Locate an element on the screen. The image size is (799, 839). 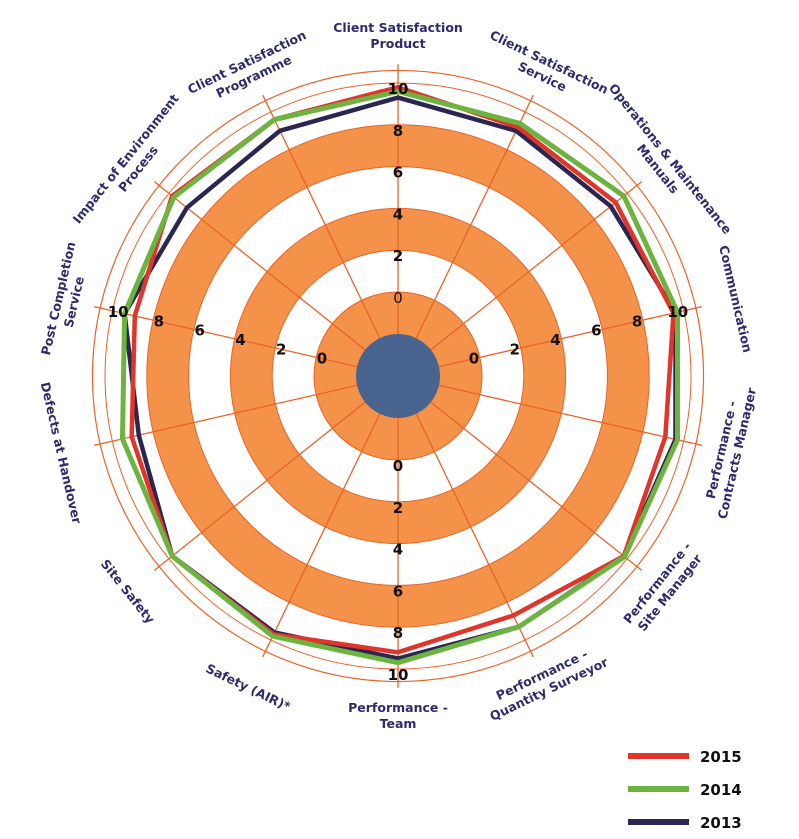
axis-label-group: Site Safety is located at coordinates (128, 591).